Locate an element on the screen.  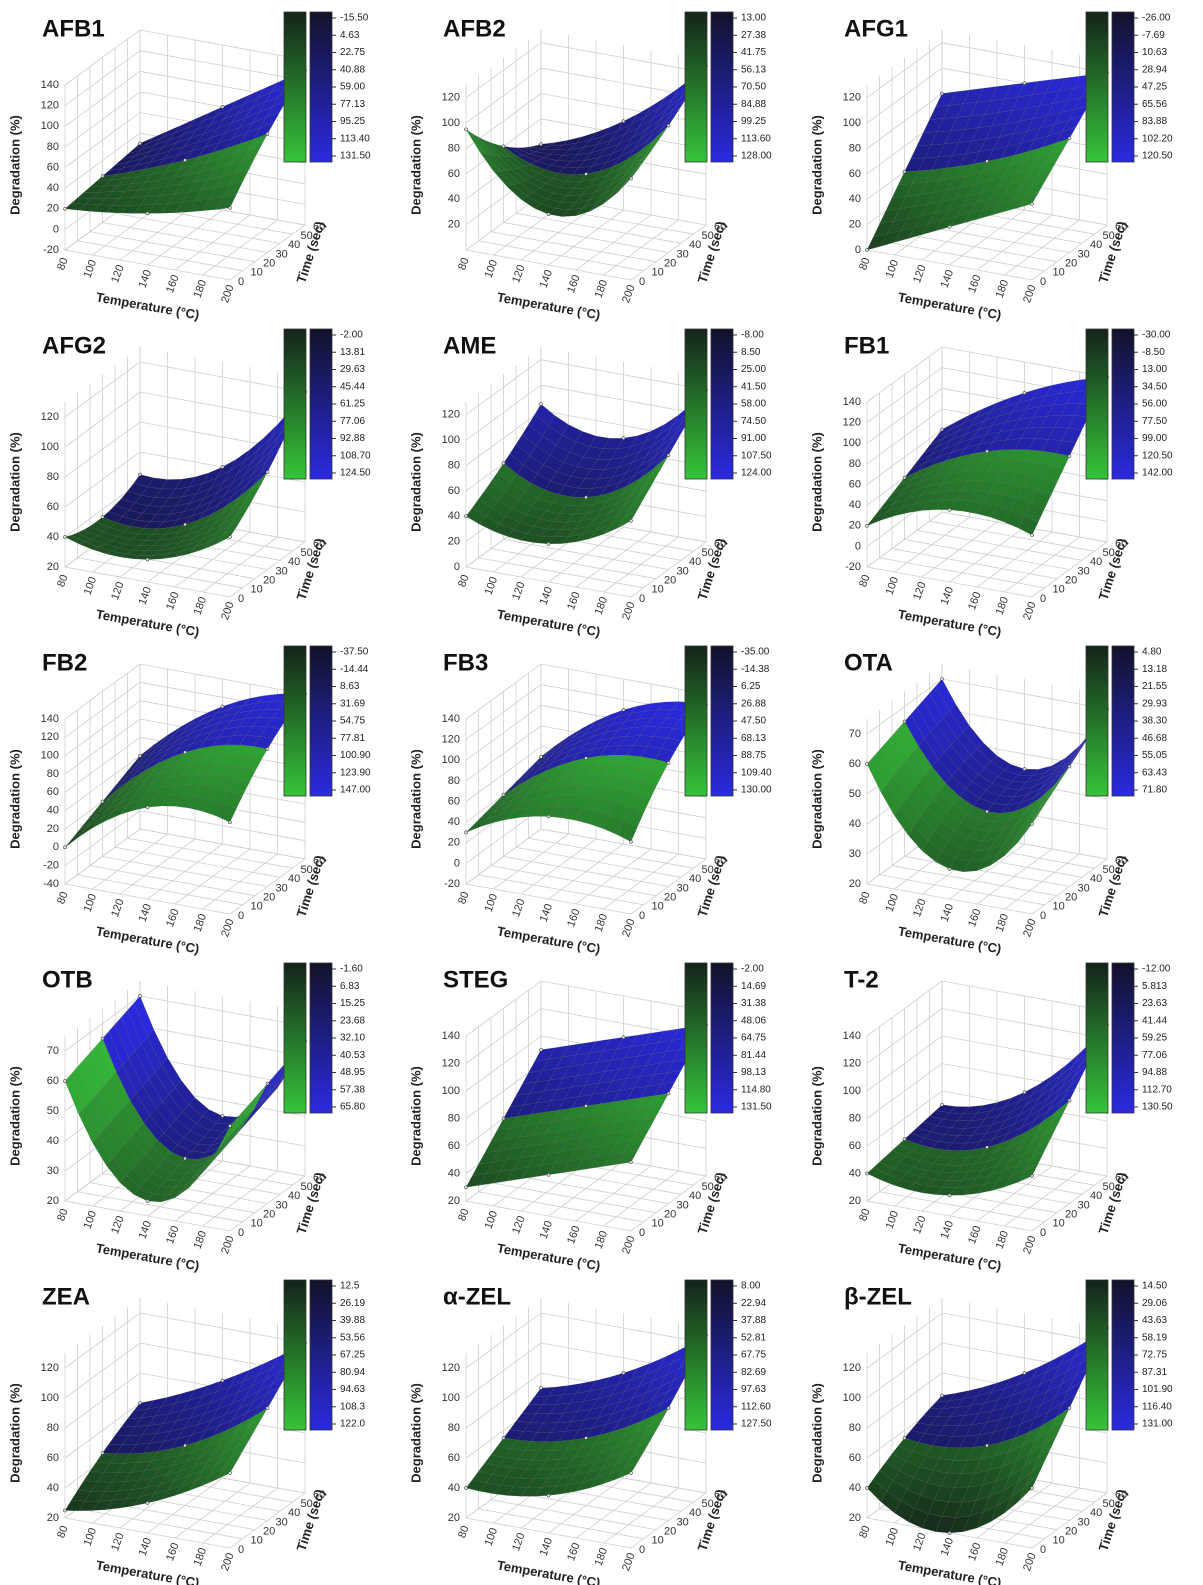
z-tick-label: 0 is located at coordinates (56, 847).